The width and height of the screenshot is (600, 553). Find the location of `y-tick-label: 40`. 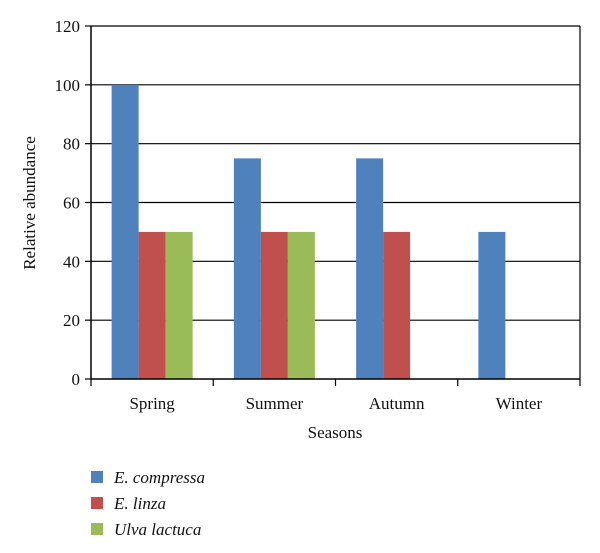

y-tick-label: 40 is located at coordinates (71, 261).